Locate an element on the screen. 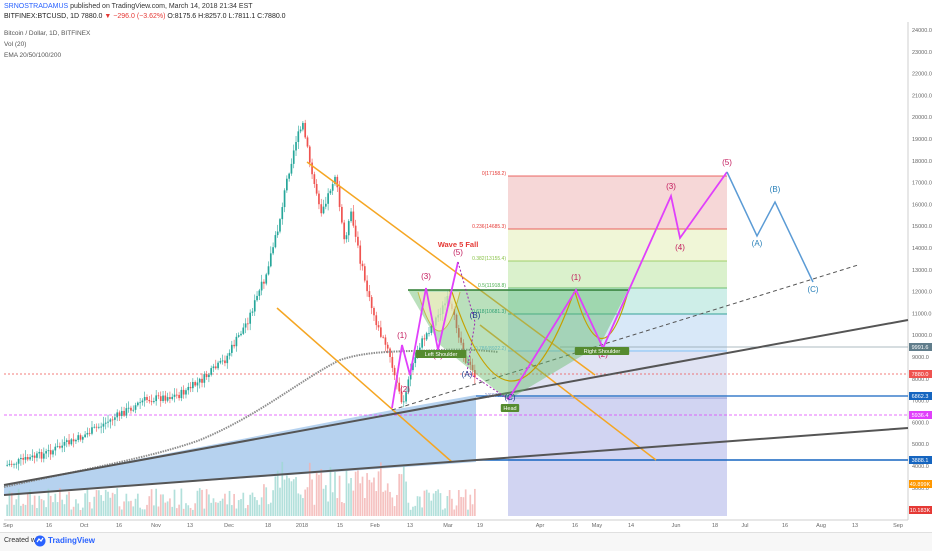 Image resolution: width=932 pixels, height=551 pixels. symbol-label: BITFINEX:BTCUSD, 1D is located at coordinates (42, 16).